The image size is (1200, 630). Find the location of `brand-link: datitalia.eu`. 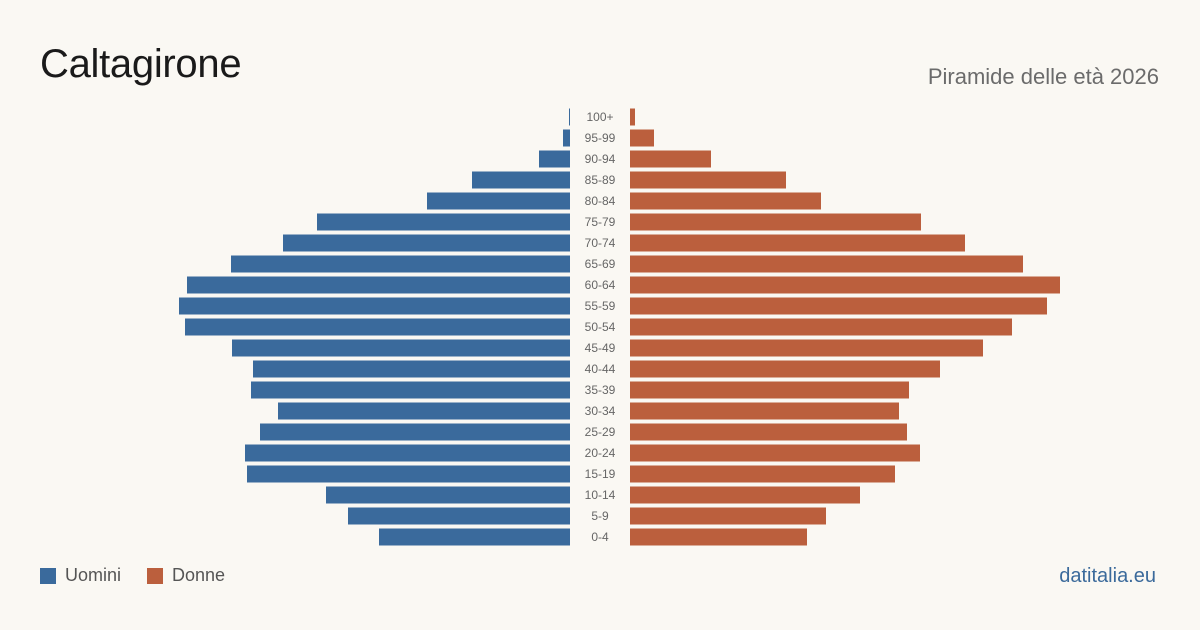

brand-link: datitalia.eu is located at coordinates (1107, 576).